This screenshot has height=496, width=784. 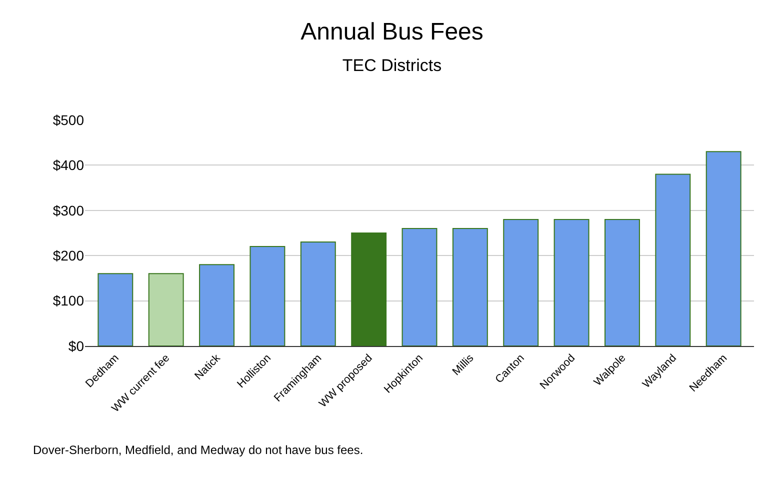 What do you see at coordinates (68, 300) in the screenshot?
I see `y-tick-label: $100` at bounding box center [68, 300].